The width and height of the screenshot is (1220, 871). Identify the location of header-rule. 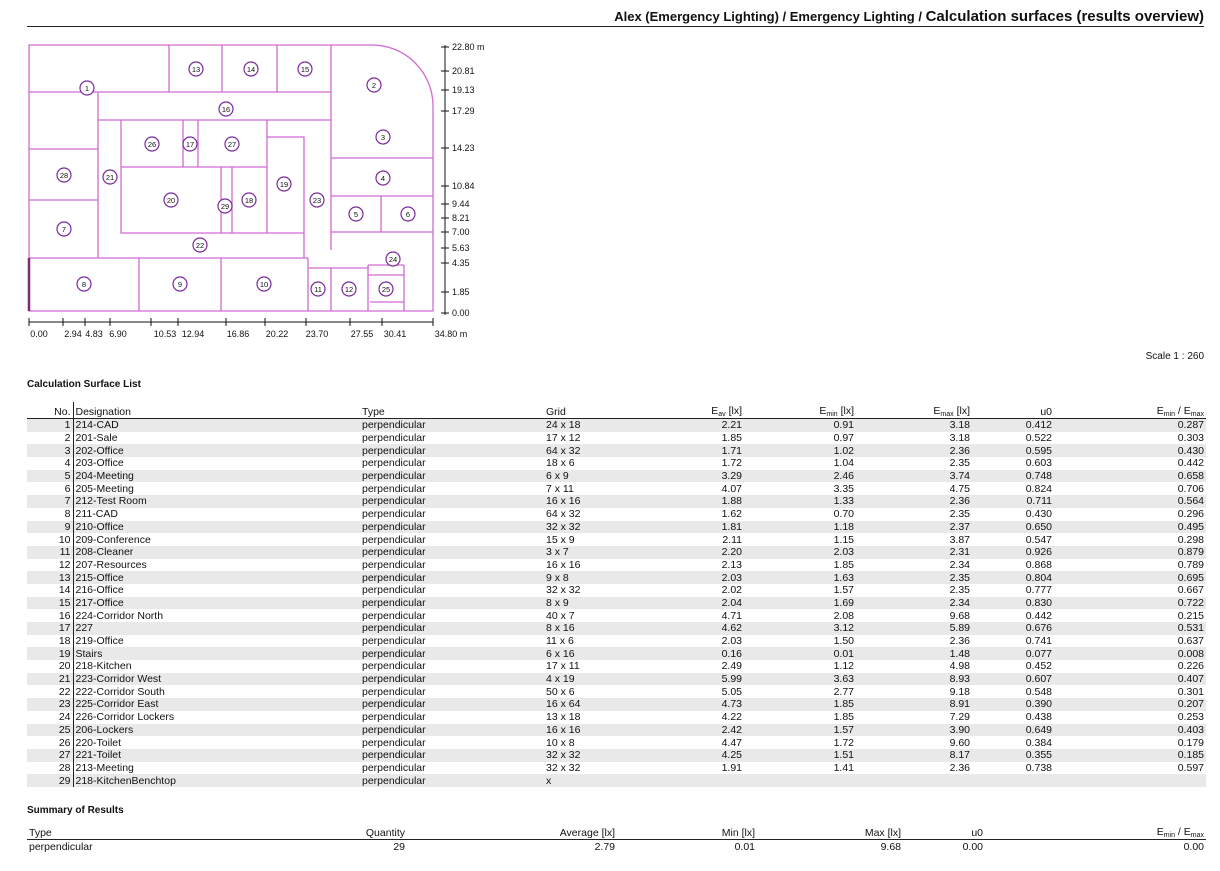
(615, 26).